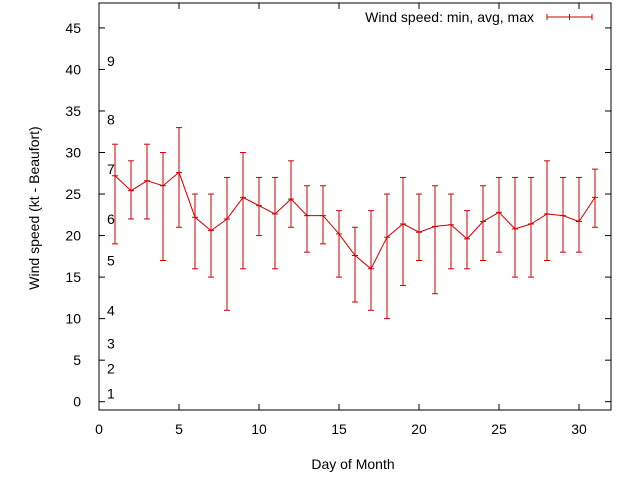 The width and height of the screenshot is (640, 480). Describe the element at coordinates (352, 464) in the screenshot. I see `x-axis-label: Day of Month` at that location.